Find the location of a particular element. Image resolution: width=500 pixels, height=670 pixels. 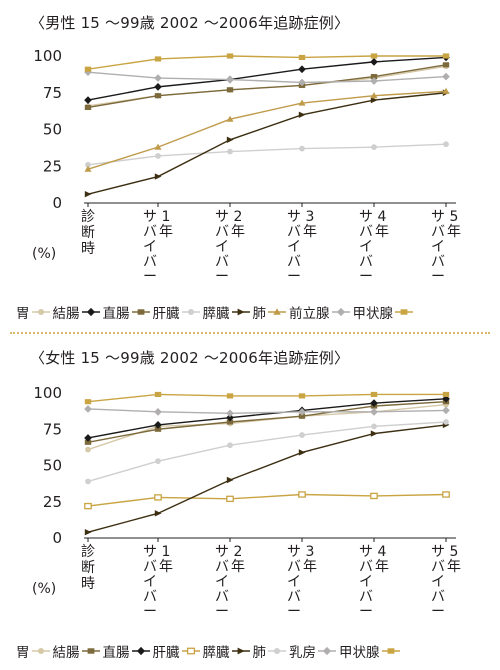

legend-label: 前立腺 is located at coordinates (309, 314).